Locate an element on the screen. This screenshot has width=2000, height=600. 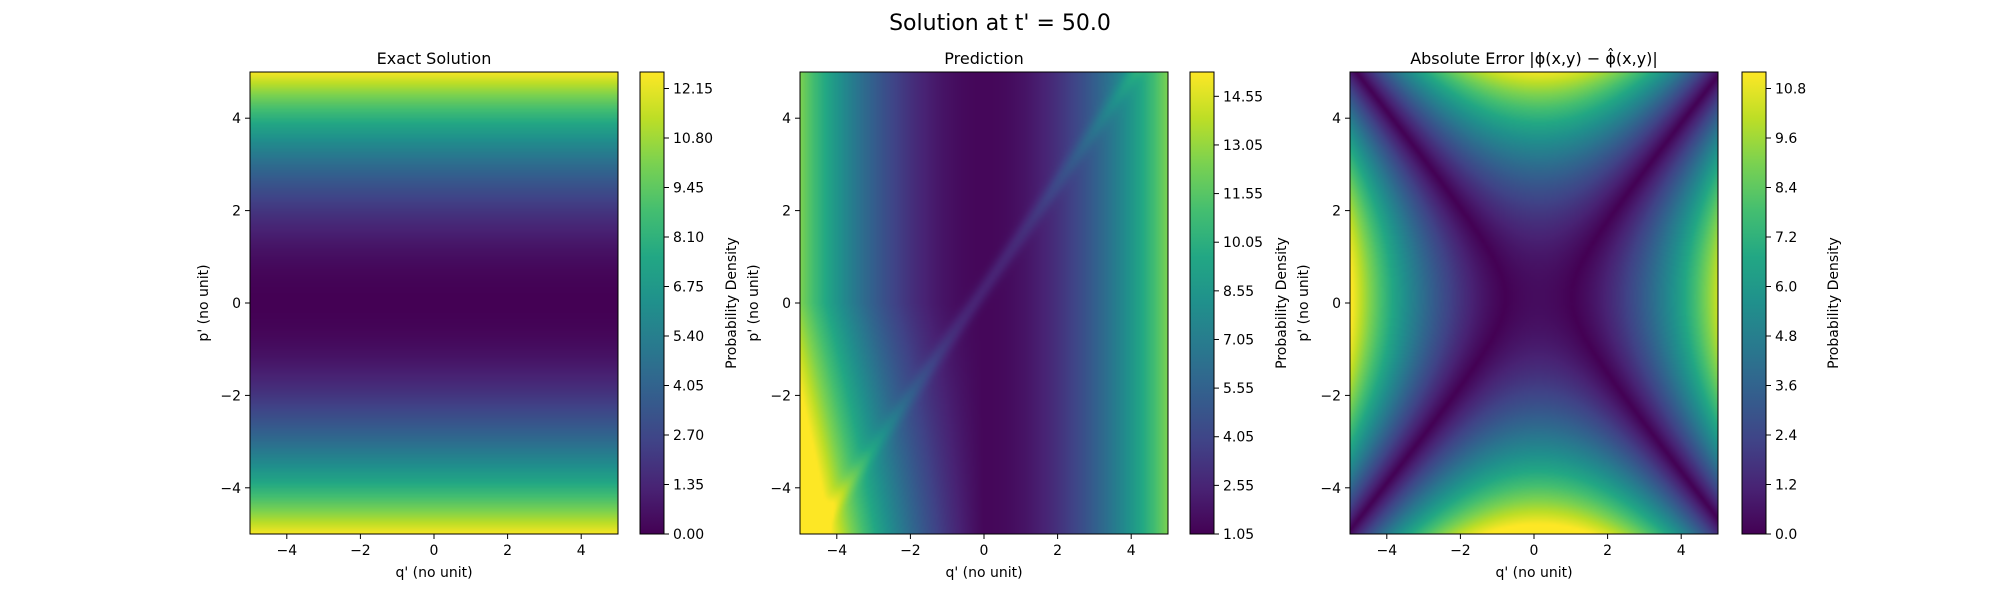
colorbar-tick-label: 8.55 is located at coordinates (1238, 292).